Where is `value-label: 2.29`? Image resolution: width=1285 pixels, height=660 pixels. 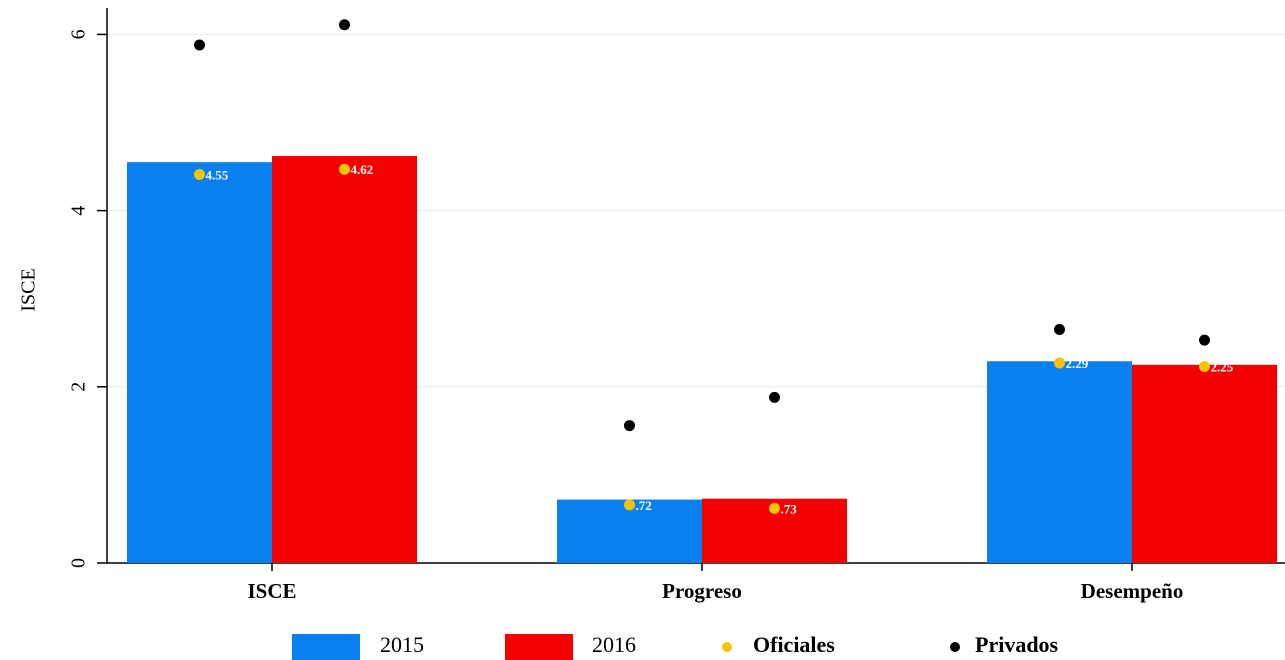
value-label: 2.29 is located at coordinates (1077, 363).